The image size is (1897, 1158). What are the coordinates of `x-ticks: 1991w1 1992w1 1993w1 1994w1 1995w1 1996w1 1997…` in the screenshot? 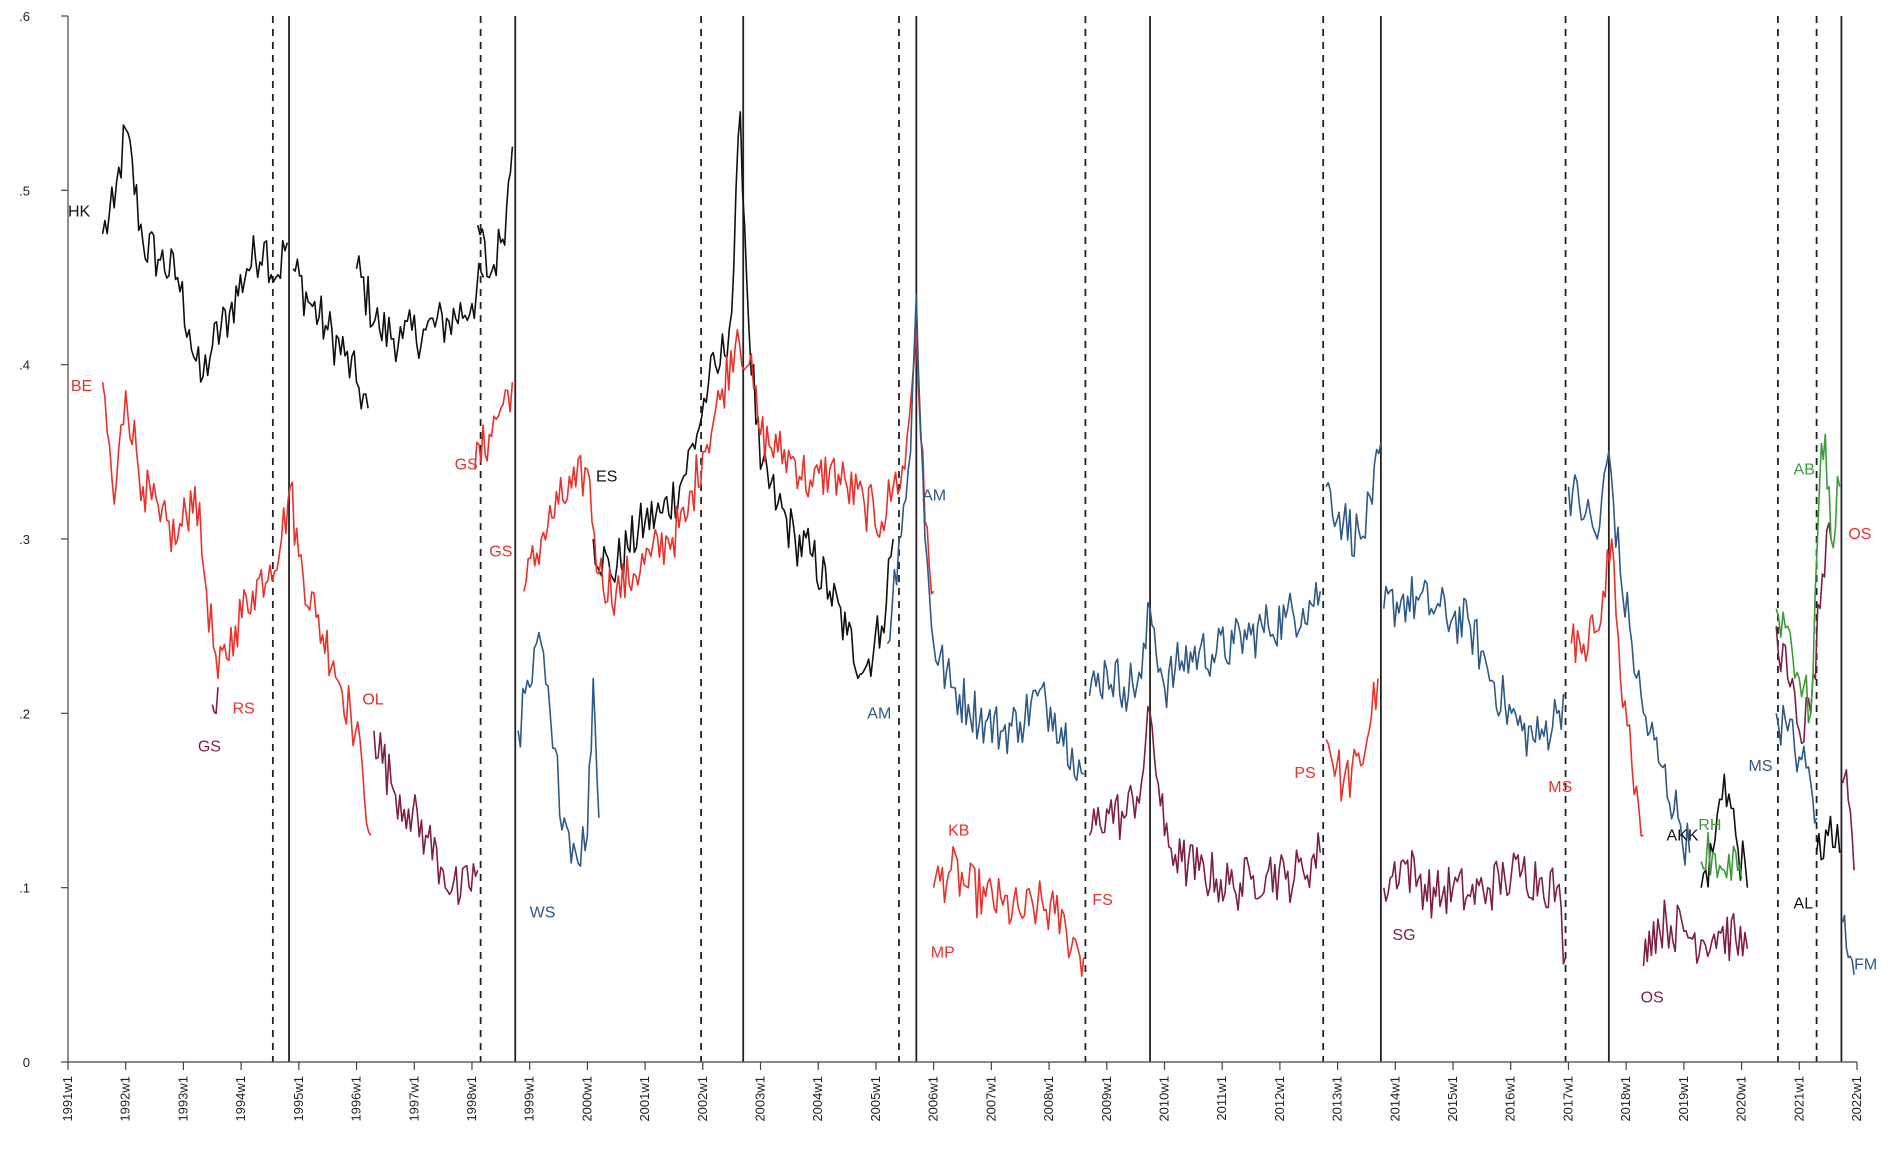 It's located at (962, 1092).